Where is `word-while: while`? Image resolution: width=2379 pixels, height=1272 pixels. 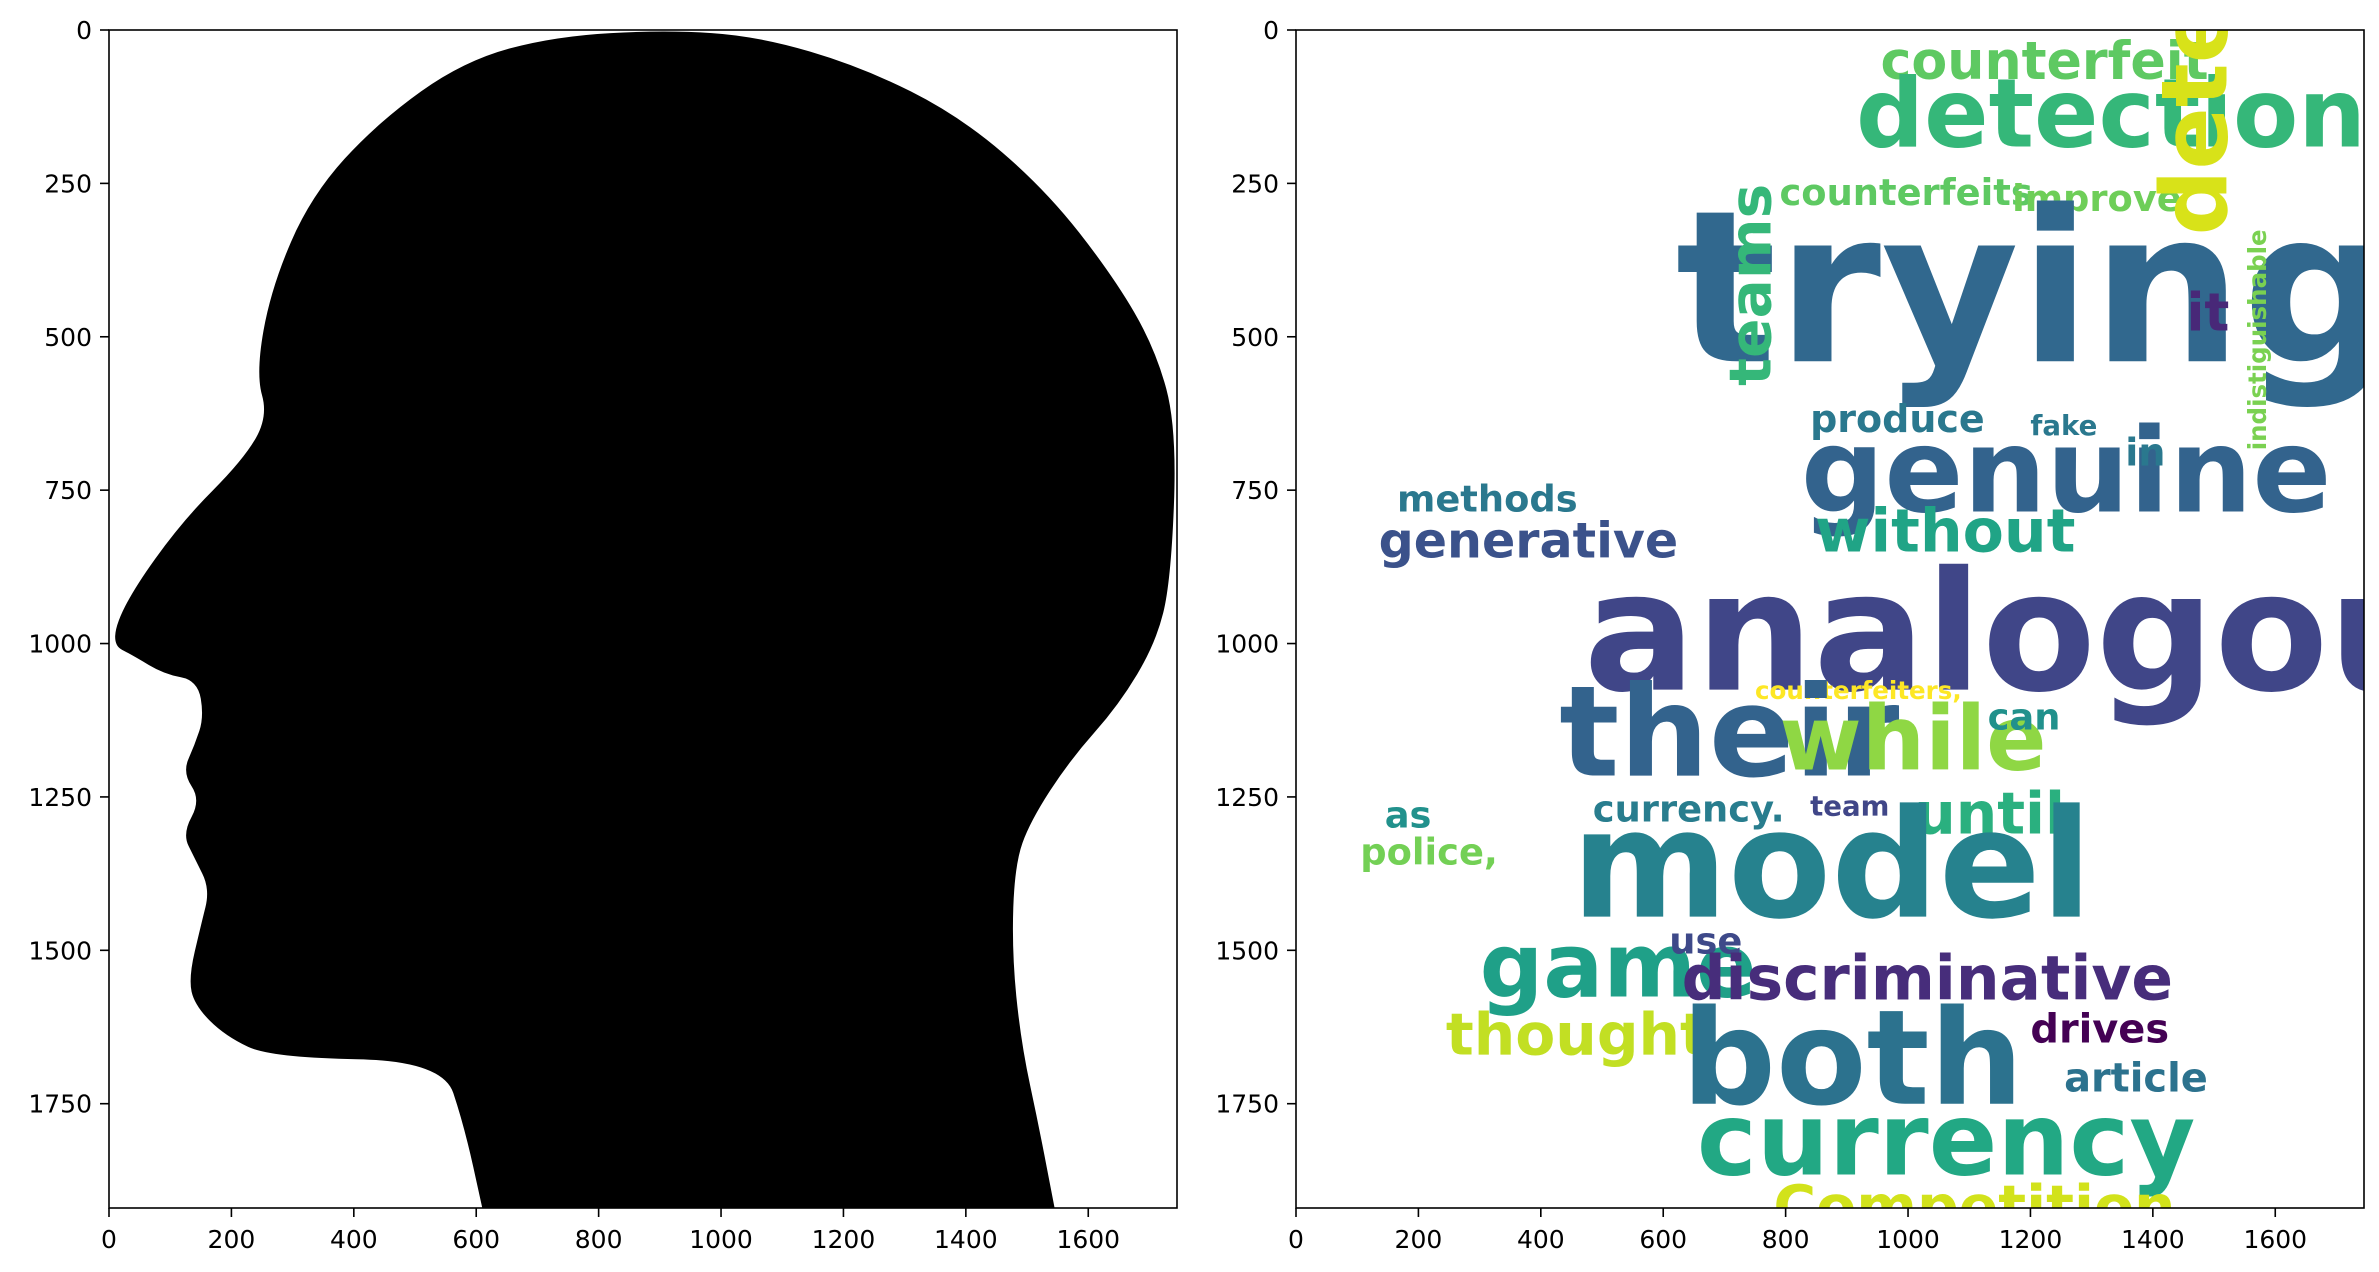
word-while: while is located at coordinates (1913, 738).